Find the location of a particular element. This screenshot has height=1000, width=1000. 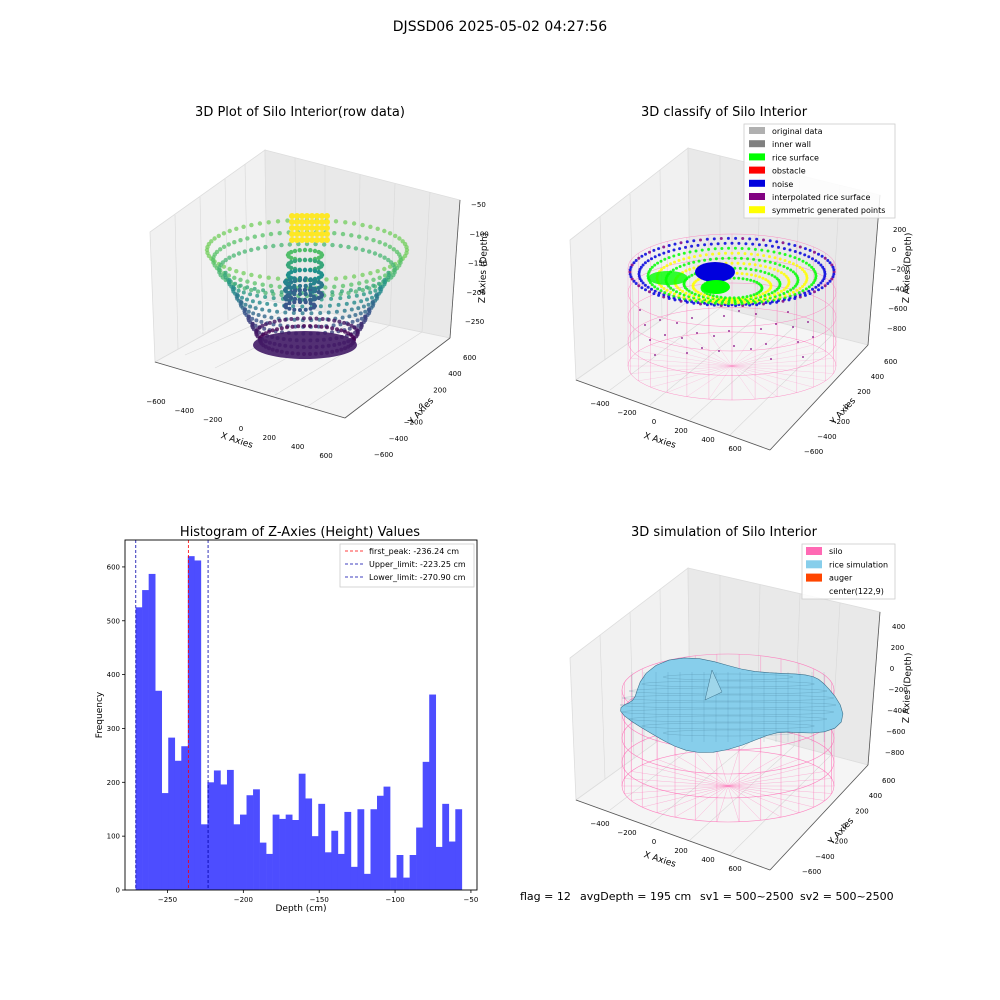

p2-xtick-4: 400 is located at coordinates (707, 440).